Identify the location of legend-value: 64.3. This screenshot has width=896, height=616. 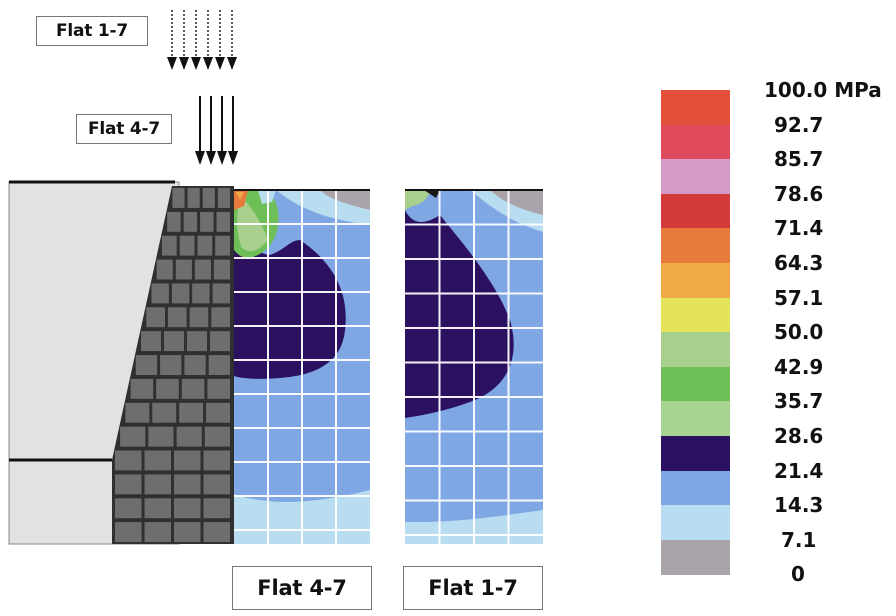
(799, 263).